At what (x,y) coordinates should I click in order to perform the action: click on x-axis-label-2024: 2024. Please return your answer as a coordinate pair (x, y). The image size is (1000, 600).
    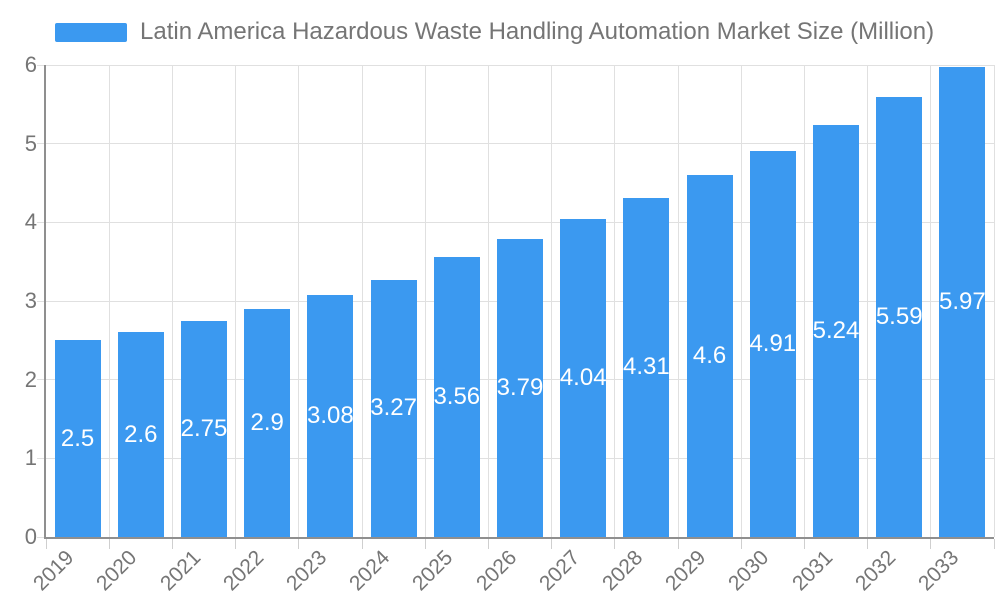
    Looking at the image, I should click on (370, 570).